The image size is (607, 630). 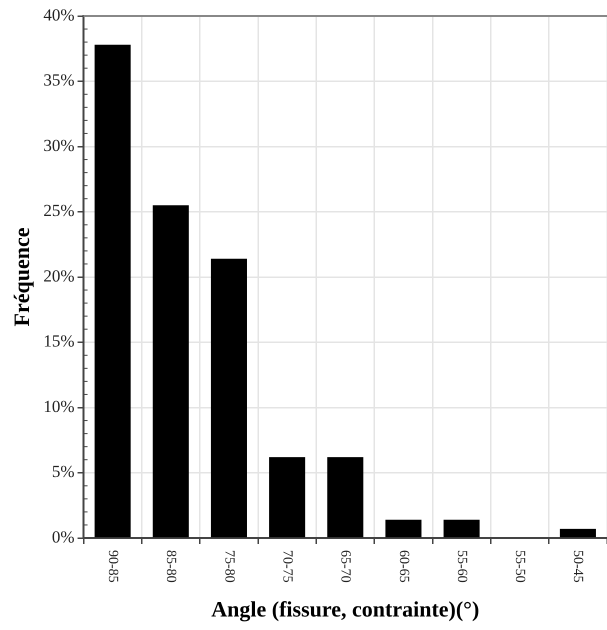 What do you see at coordinates (59, 276) in the screenshot?
I see `y-tick-label: 20%` at bounding box center [59, 276].